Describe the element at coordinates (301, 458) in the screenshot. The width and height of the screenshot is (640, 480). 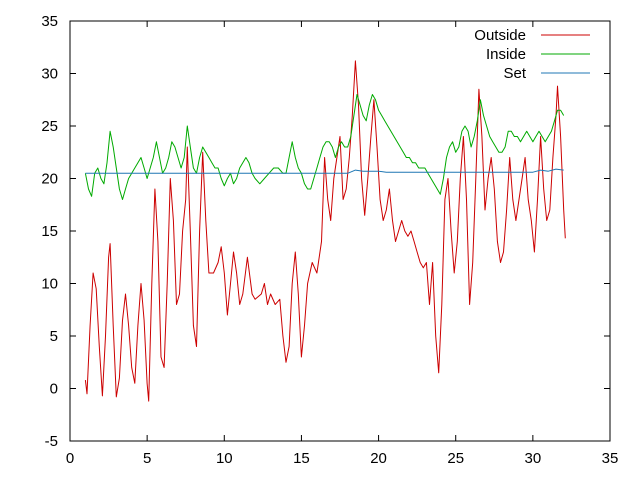
I see `x-tick-label: 15` at that location.